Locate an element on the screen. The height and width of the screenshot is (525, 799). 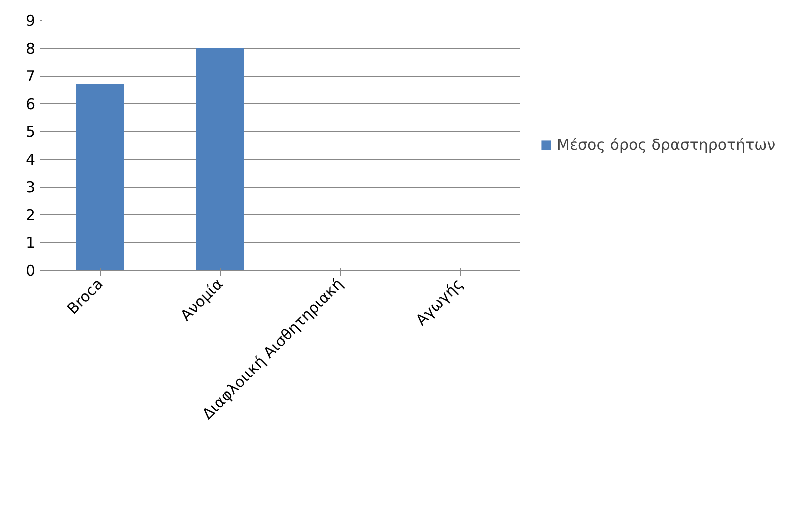
y-tick-label: 5 is located at coordinates (31, 132).